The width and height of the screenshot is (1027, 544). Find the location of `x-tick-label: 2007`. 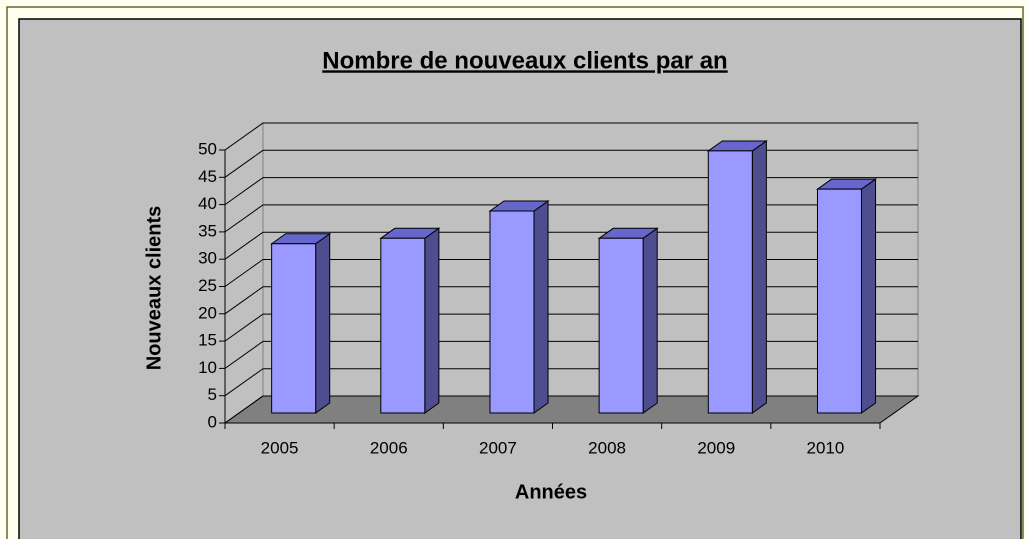

x-tick-label: 2007 is located at coordinates (498, 447).